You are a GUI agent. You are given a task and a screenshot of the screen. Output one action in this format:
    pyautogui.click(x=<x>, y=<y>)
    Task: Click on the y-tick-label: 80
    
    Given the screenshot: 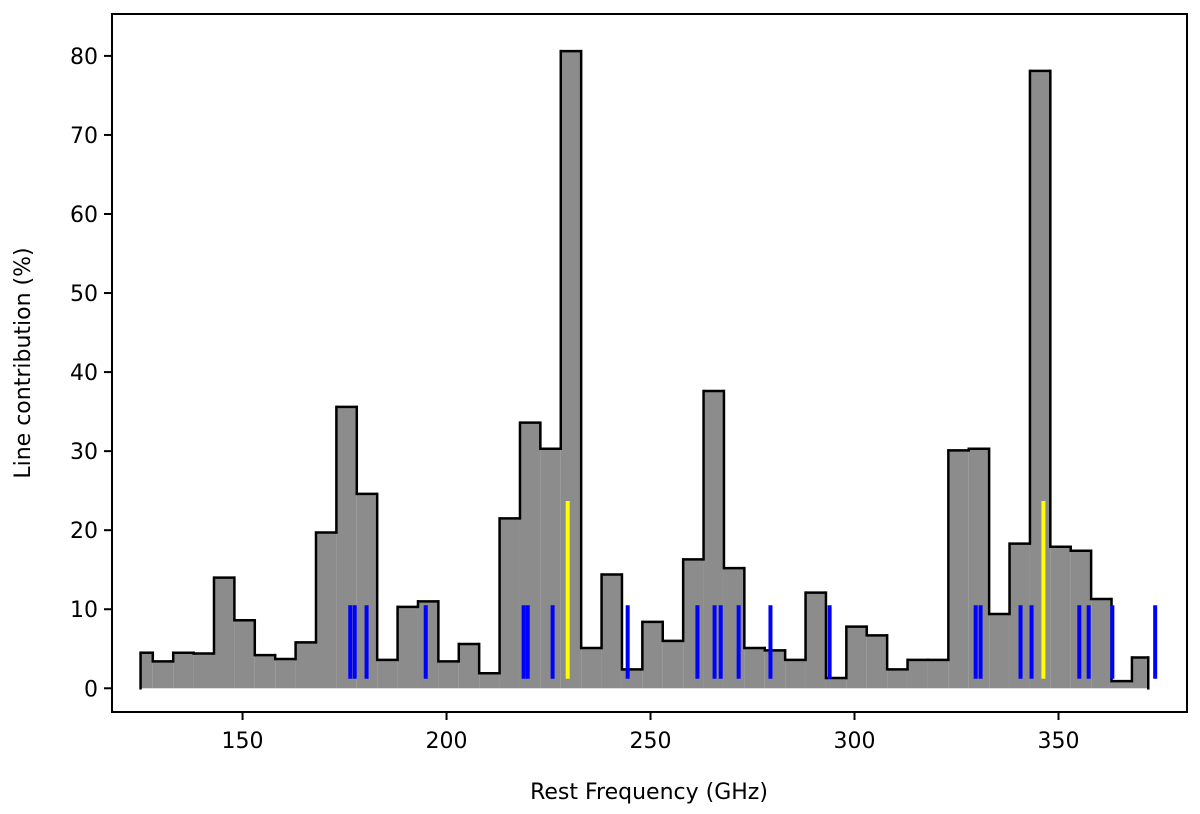 What is the action you would take?
    pyautogui.click(x=84, y=57)
    